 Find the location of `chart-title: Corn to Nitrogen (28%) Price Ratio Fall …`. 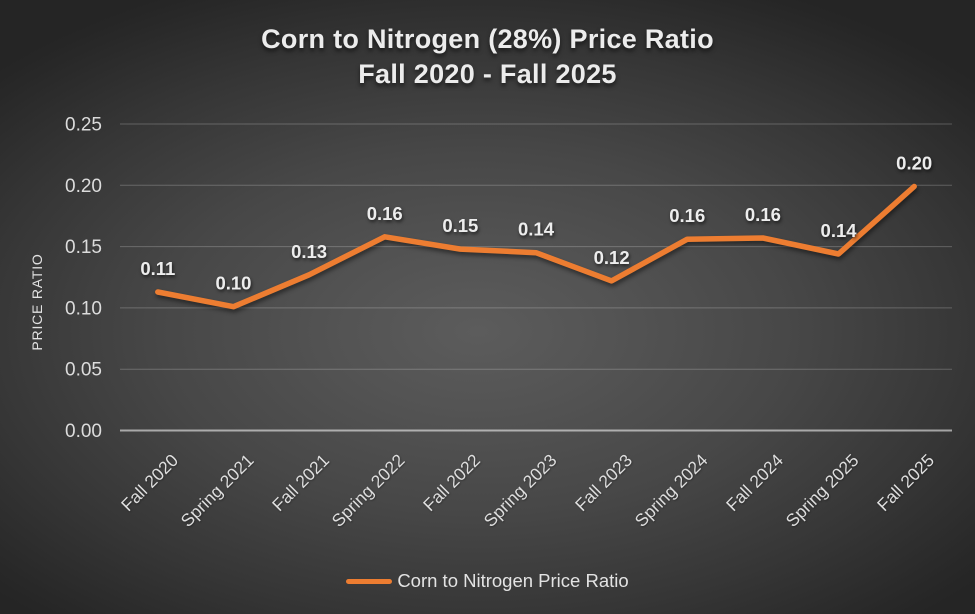

chart-title: Corn to Nitrogen (28%) Price Ratio Fall … is located at coordinates (487, 57).